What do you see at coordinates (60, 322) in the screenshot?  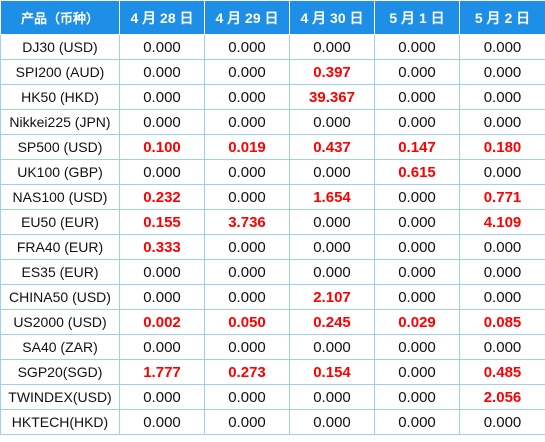 I see `product-name-cell: US2000 (USD)` at bounding box center [60, 322].